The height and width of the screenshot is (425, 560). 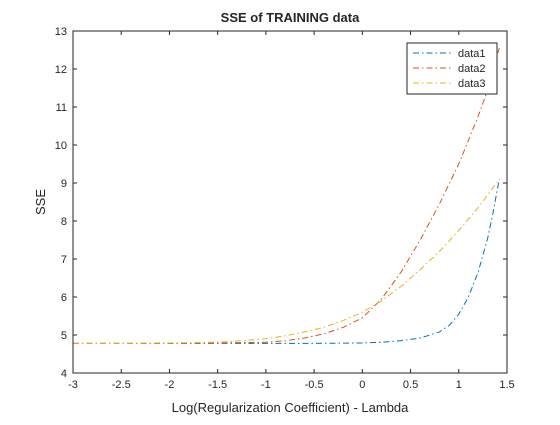 What do you see at coordinates (121, 385) in the screenshot?
I see `x-tick-label: -2.5` at bounding box center [121, 385].